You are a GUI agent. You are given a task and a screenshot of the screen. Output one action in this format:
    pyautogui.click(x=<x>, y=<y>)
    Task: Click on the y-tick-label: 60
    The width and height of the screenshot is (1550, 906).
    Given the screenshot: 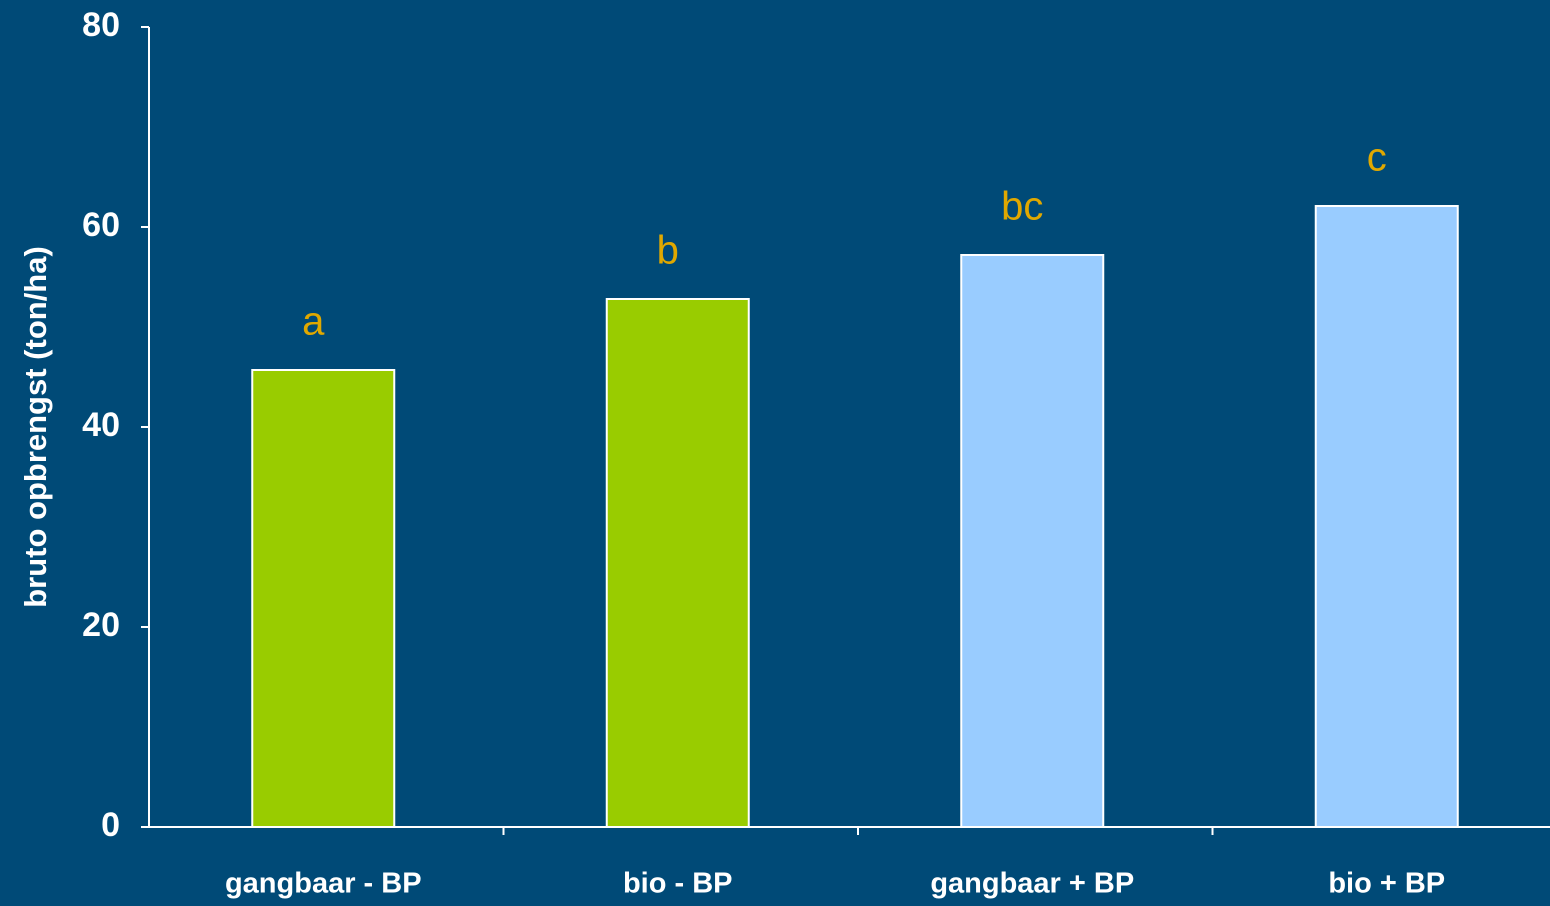 What is the action you would take?
    pyautogui.click(x=101, y=225)
    